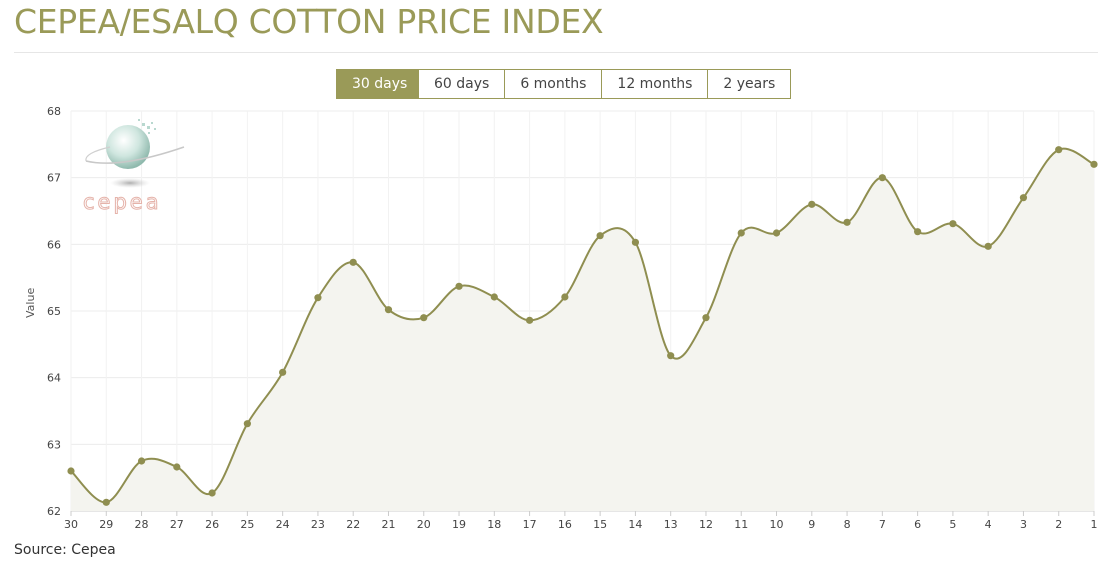 Image resolution: width=1100 pixels, height=563 pixels. What do you see at coordinates (1058, 524) in the screenshot?
I see `x-tick-label: 2` at bounding box center [1058, 524].